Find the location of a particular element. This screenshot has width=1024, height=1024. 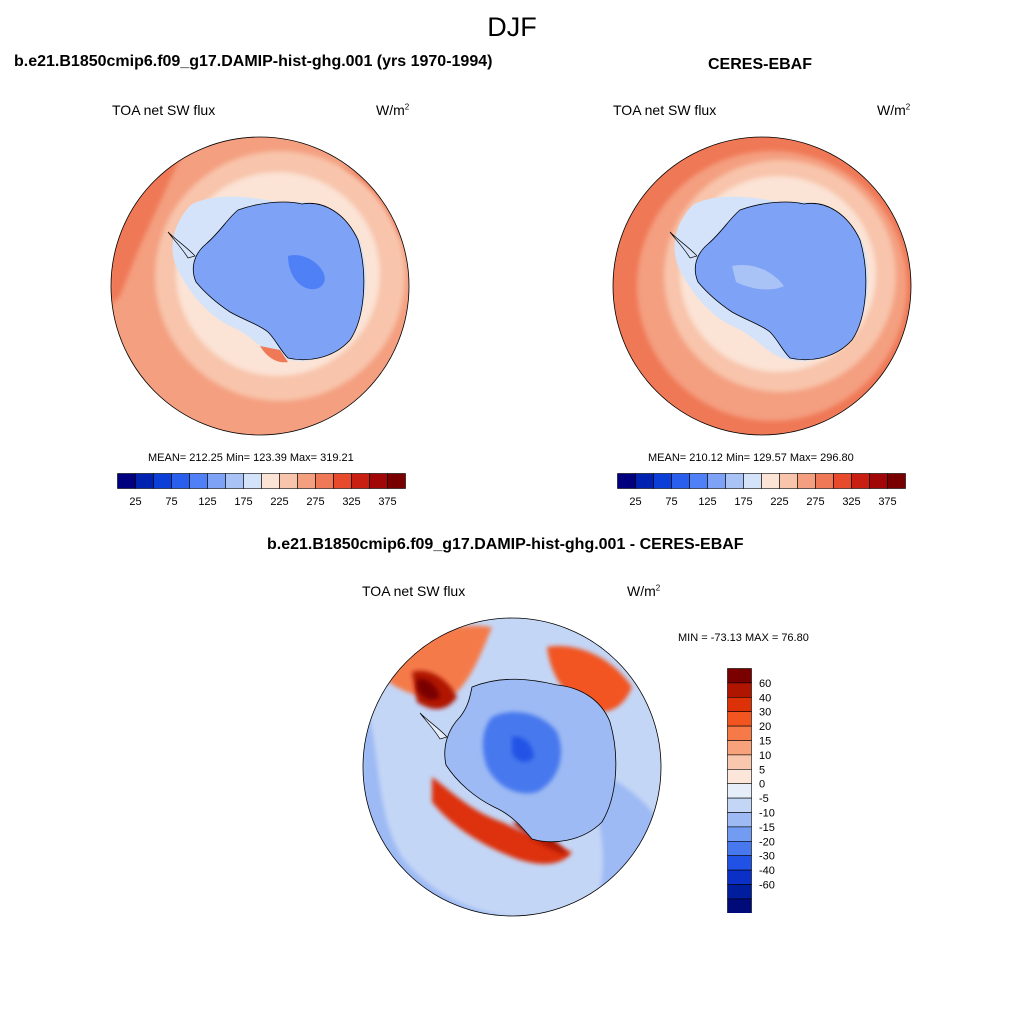

colorbar-tick-label: 75 is located at coordinates (171, 502).